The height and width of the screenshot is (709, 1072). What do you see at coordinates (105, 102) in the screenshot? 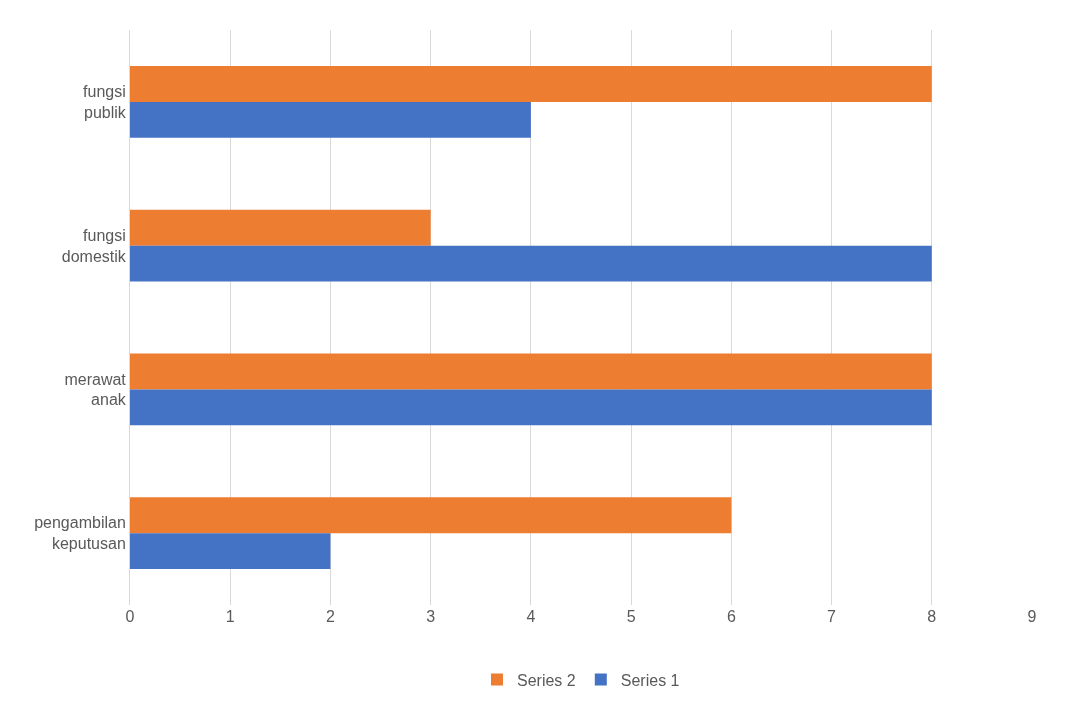
I see `y-tick-label: fungsi publik` at bounding box center [105, 102].